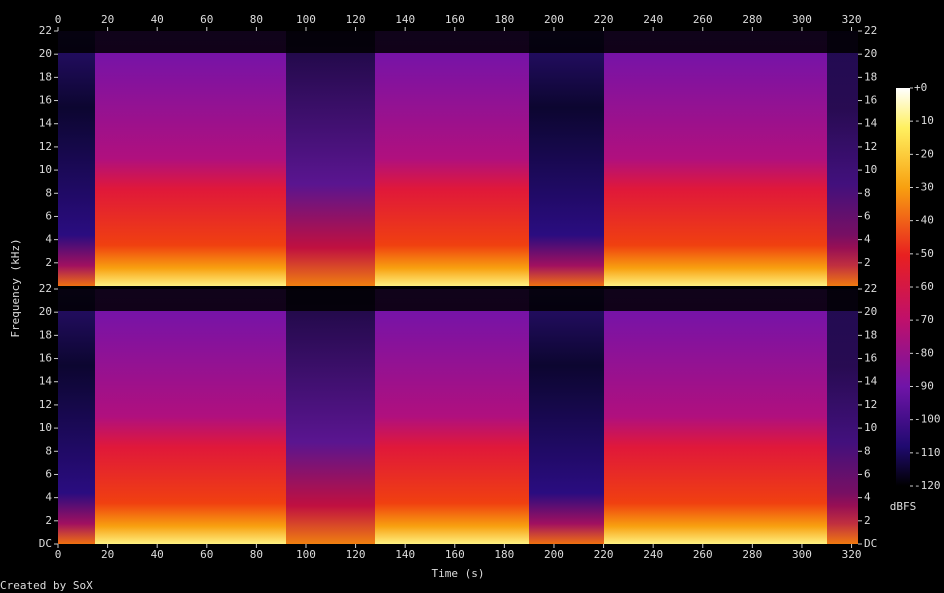 The width and height of the screenshot is (944, 593). I want to click on colorbar, so click(903, 287).